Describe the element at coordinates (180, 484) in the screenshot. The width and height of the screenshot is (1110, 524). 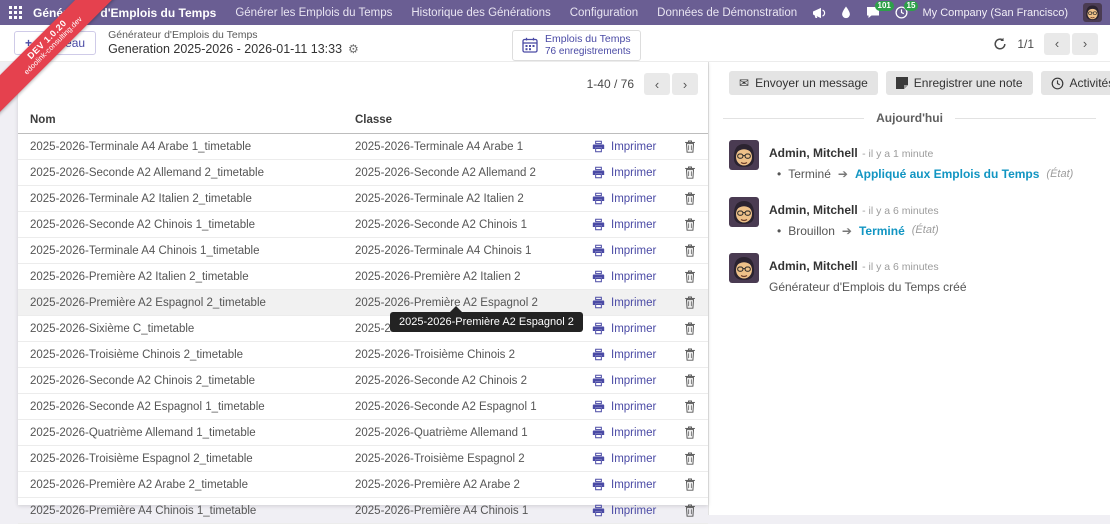
I see `cell-nom: 2025-2026-Première A2 Arabe 2_timetable` at that location.